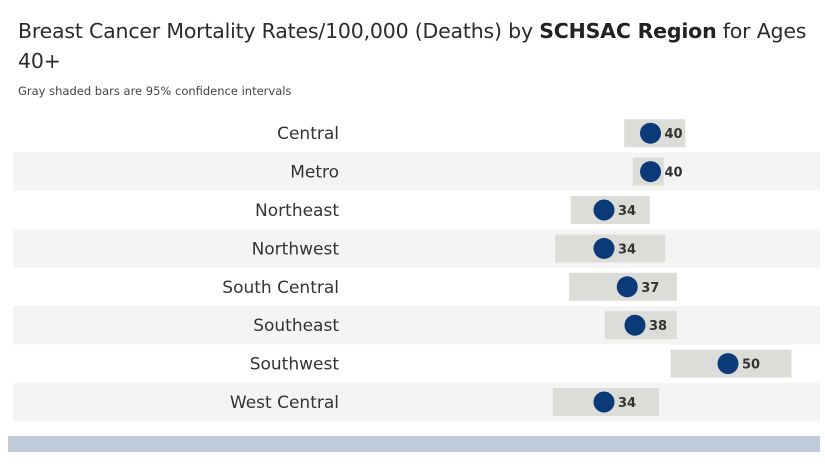 This screenshot has height=475, width=825. Describe the element at coordinates (604, 402) in the screenshot. I see `dot-west-central` at that location.